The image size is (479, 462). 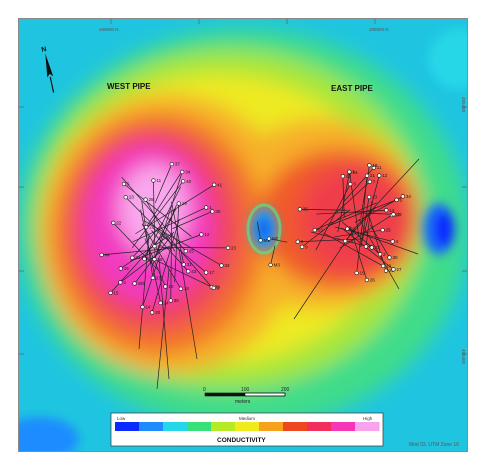 What do you see at coordinates (167, 302) in the screenshot?
I see `west-drillhole-label: 24` at bounding box center [167, 302].